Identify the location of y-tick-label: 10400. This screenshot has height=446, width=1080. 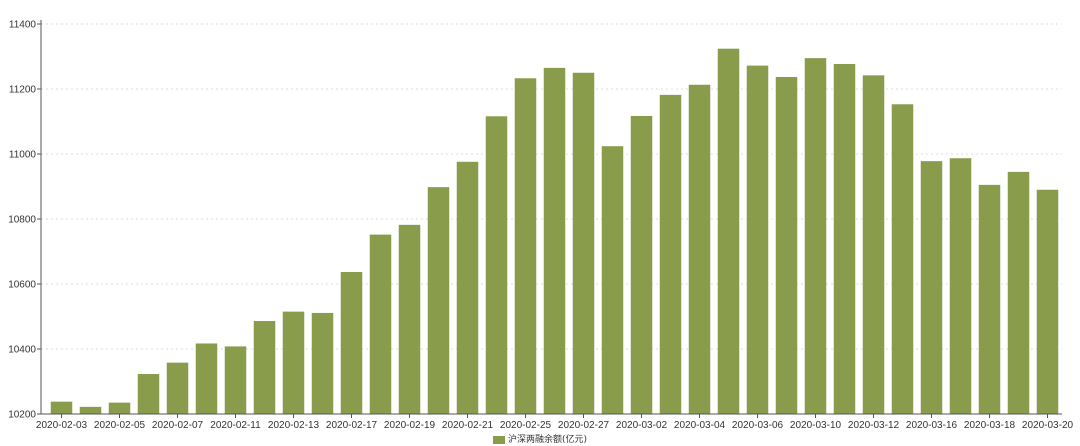
(22, 350).